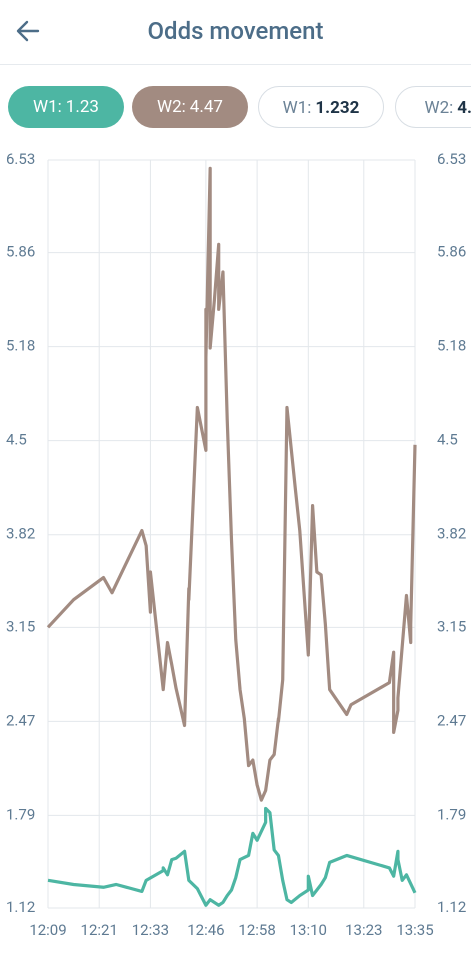  I want to click on y2-tick-label: 6.53, so click(451, 159).